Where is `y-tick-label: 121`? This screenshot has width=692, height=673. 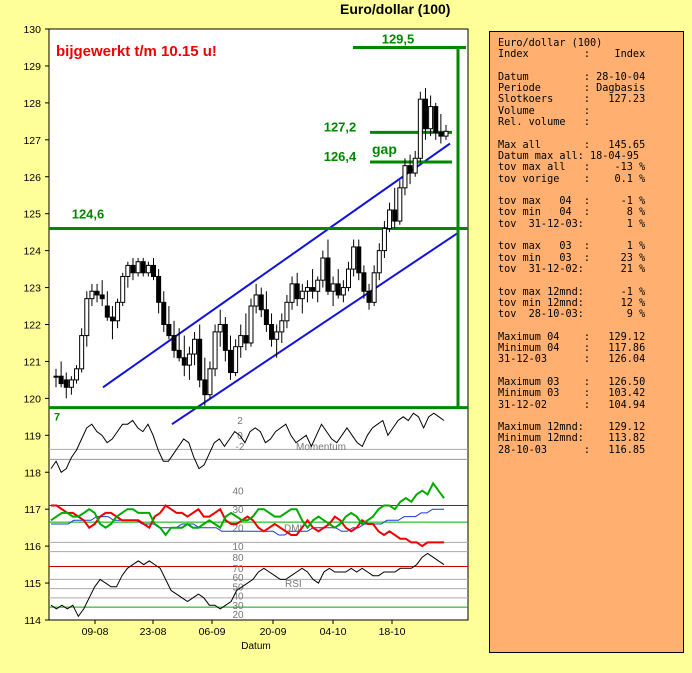
y-tick-label: 121 is located at coordinates (32, 362).